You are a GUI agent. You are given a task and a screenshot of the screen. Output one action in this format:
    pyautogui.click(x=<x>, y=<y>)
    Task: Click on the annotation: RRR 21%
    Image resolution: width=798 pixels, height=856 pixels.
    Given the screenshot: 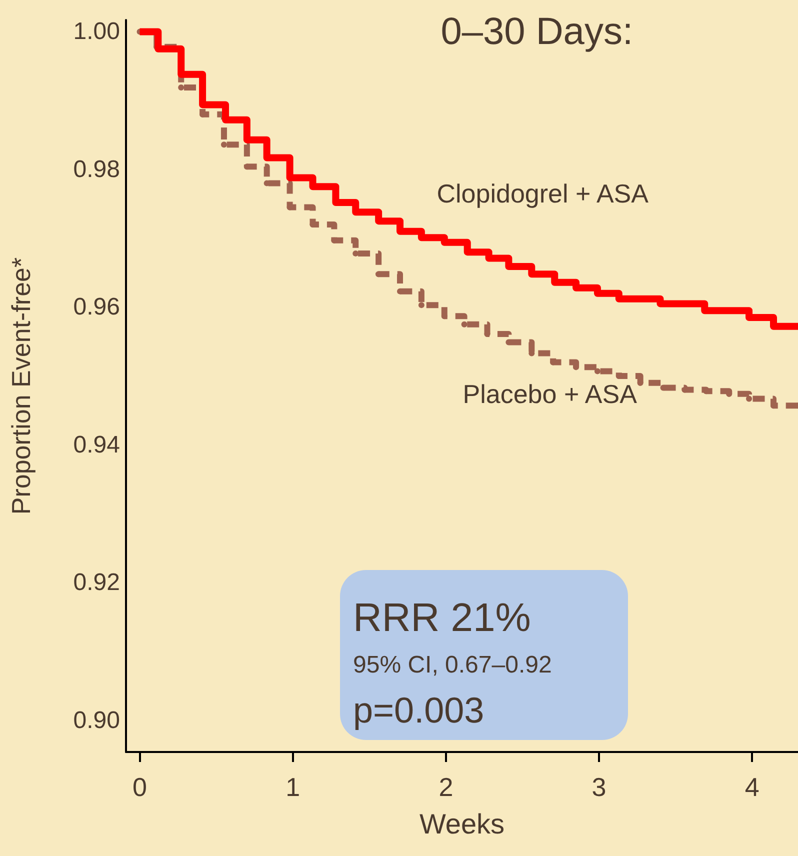 What is the action you would take?
    pyautogui.click(x=442, y=618)
    